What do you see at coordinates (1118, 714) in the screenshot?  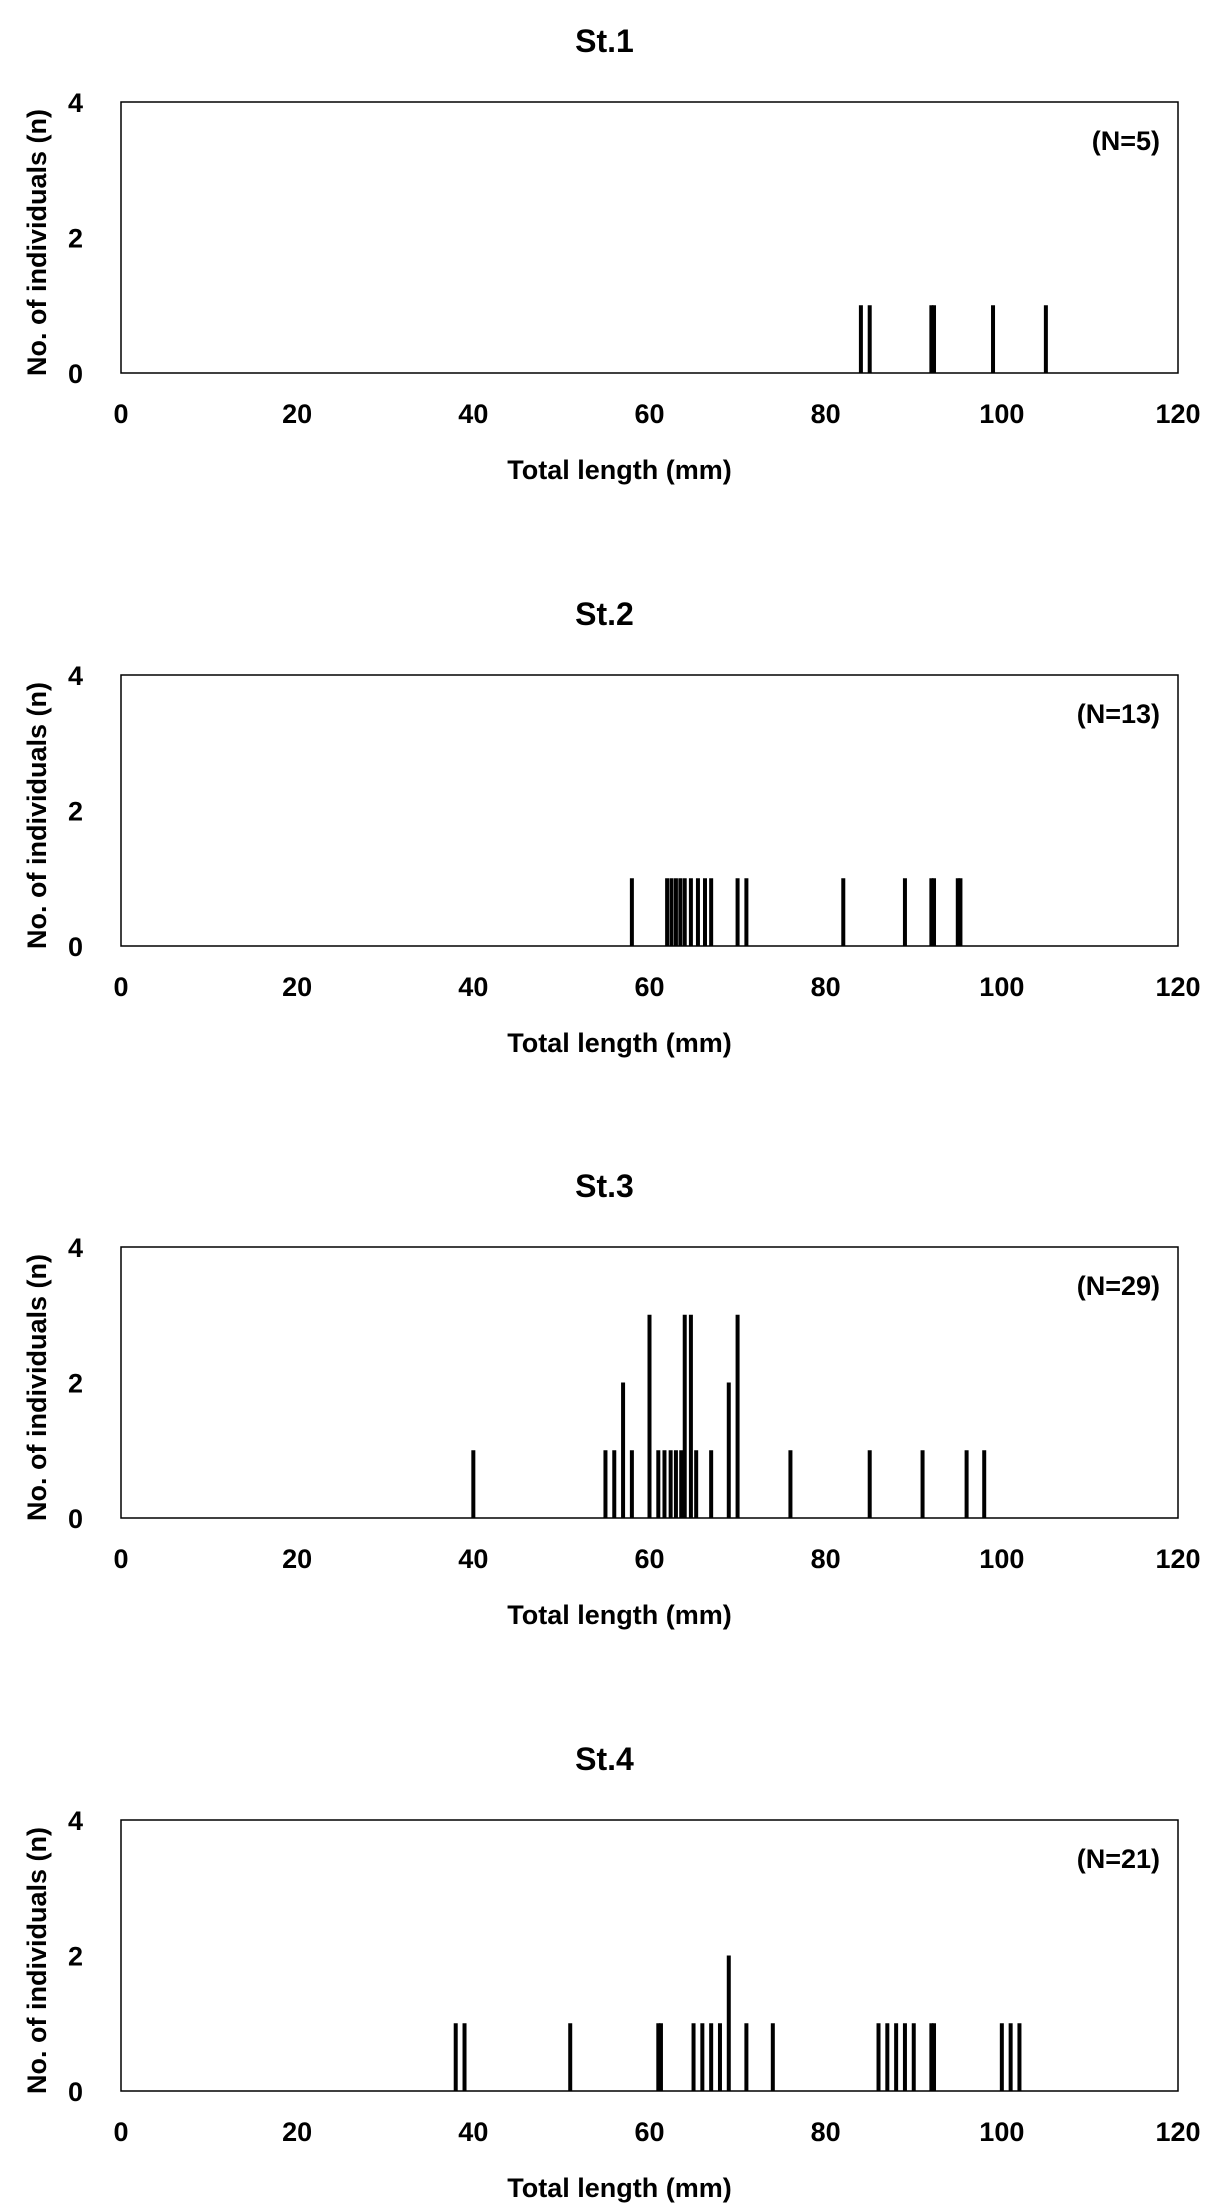 I see `sample-size-label: (N=13)` at bounding box center [1118, 714].